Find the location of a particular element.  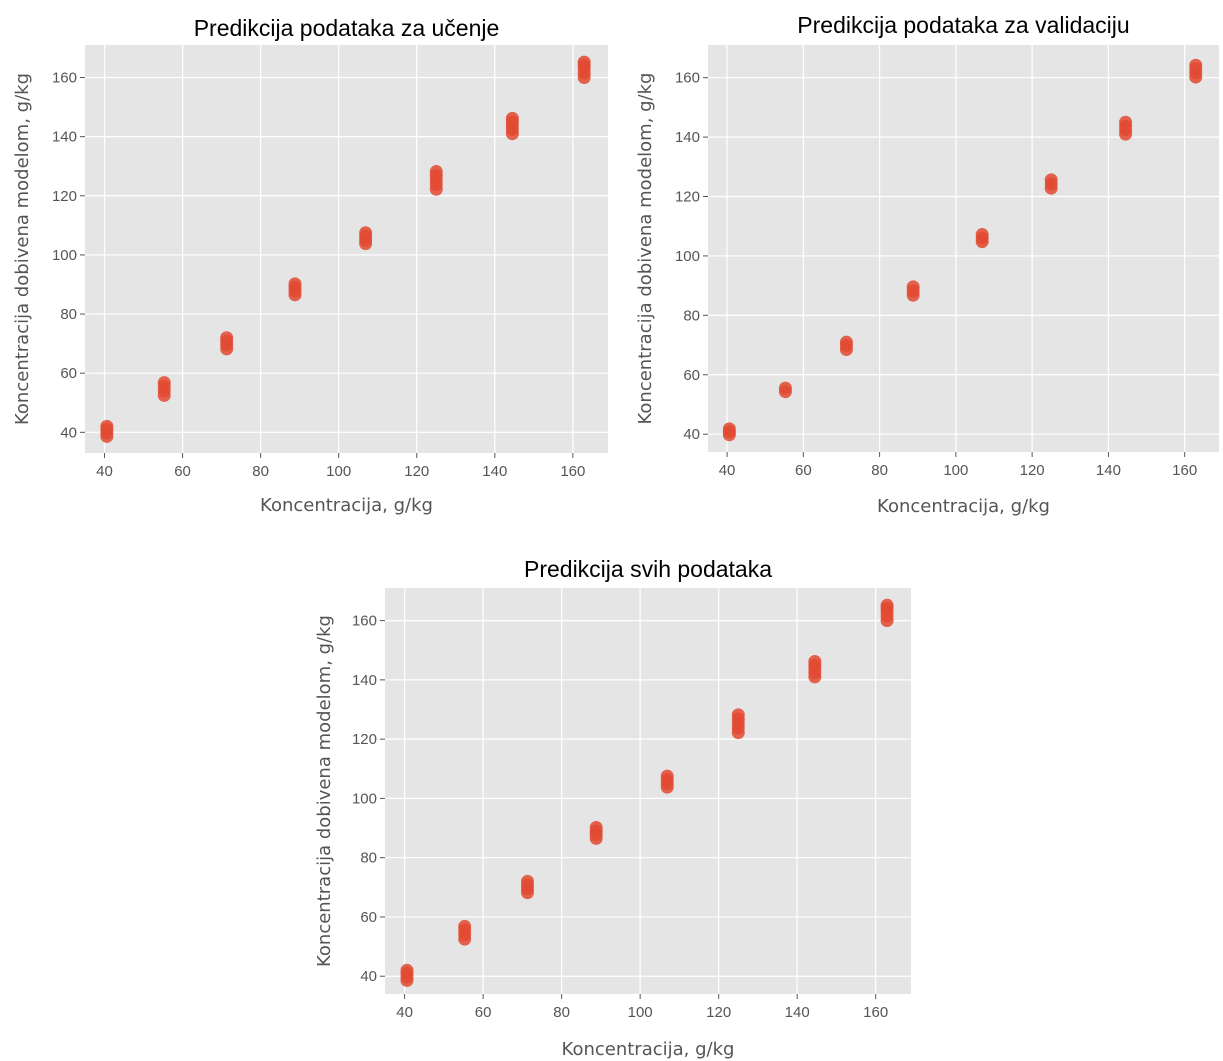

chart-title: Predikcija podataka za validaciju is located at coordinates (963, 25).